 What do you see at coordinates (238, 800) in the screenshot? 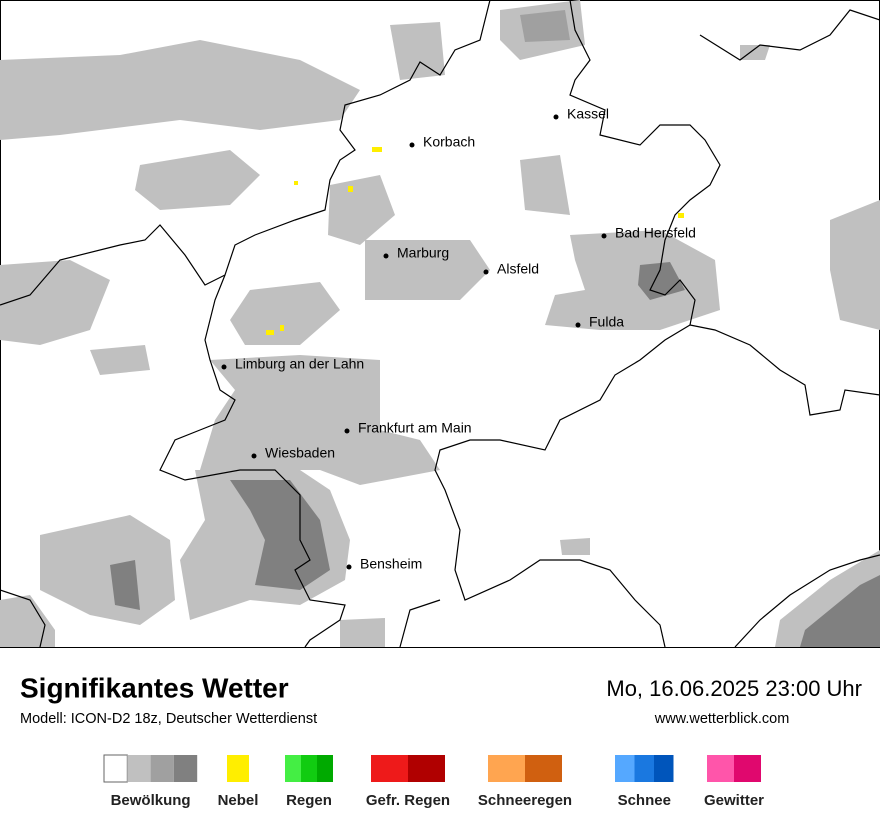
I see `legend-label: Nebel` at bounding box center [238, 800].